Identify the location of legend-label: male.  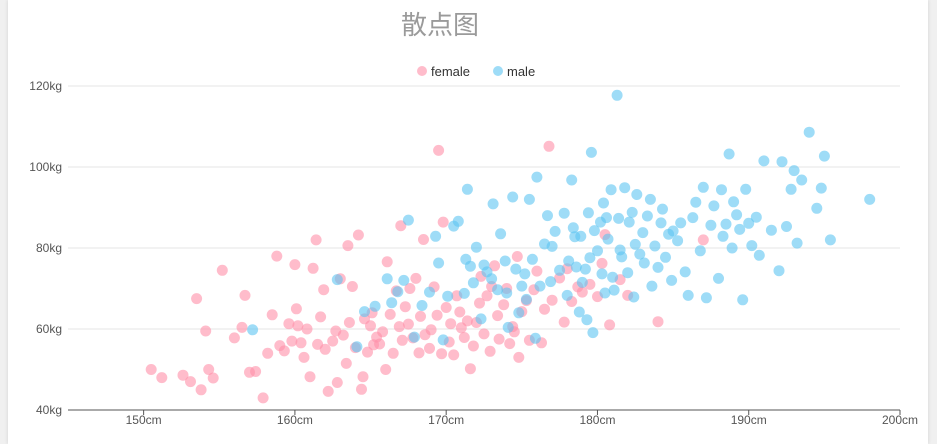
(521, 71).